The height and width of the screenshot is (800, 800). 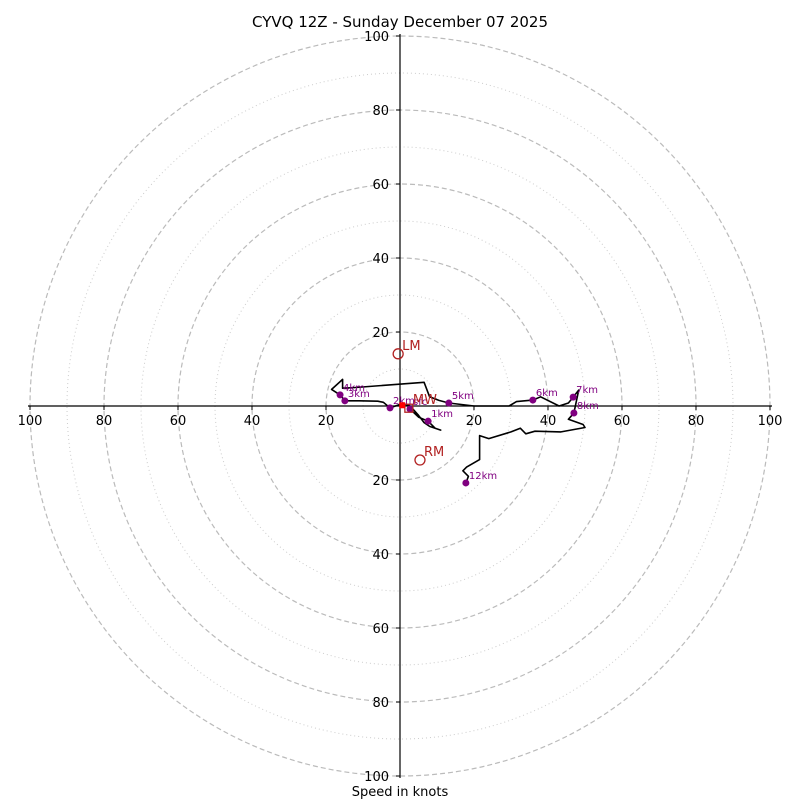 I want to click on y-tick-bottom-40: 40, so click(x=380, y=555).